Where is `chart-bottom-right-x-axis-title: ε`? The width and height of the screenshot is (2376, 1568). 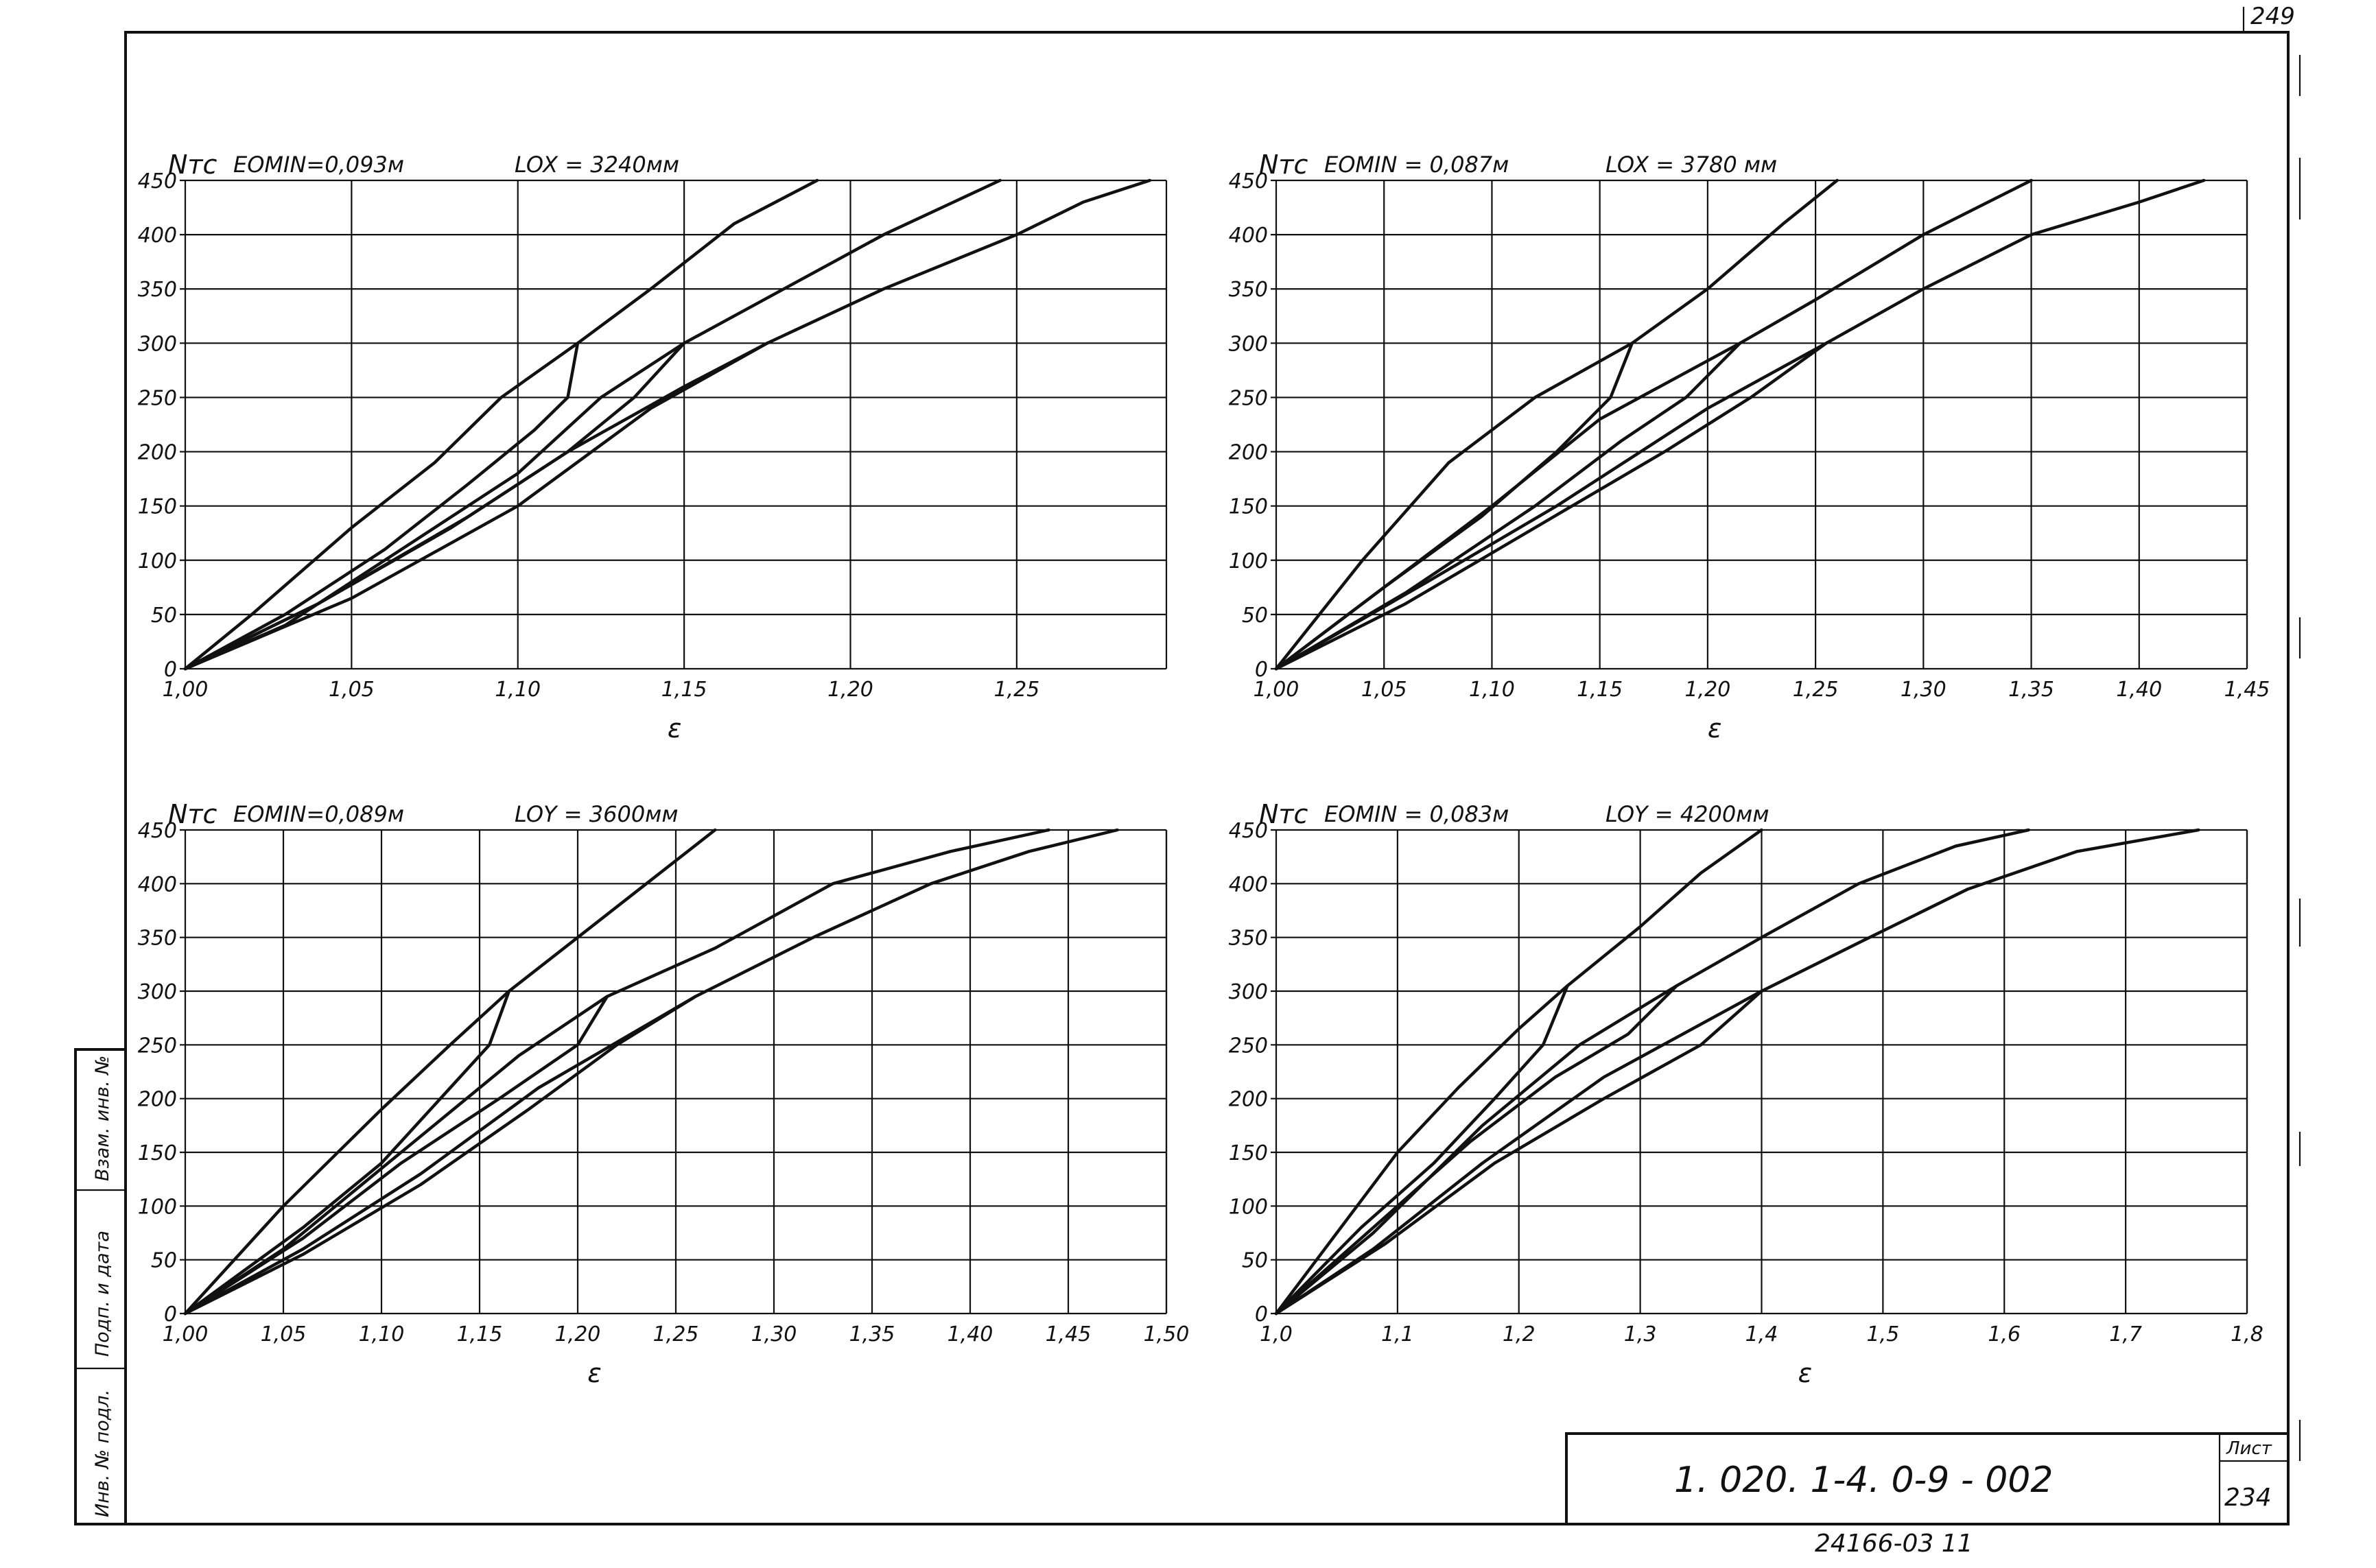
chart-bottom-right-x-axis-title: ε is located at coordinates (1805, 1373).